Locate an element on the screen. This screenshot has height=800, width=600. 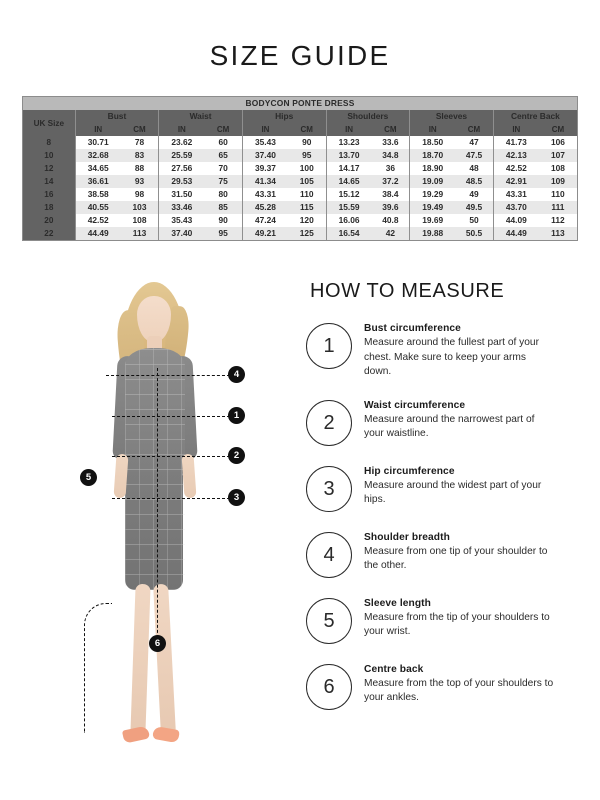
table-cell: 19.09 is located at coordinates (432, 181).